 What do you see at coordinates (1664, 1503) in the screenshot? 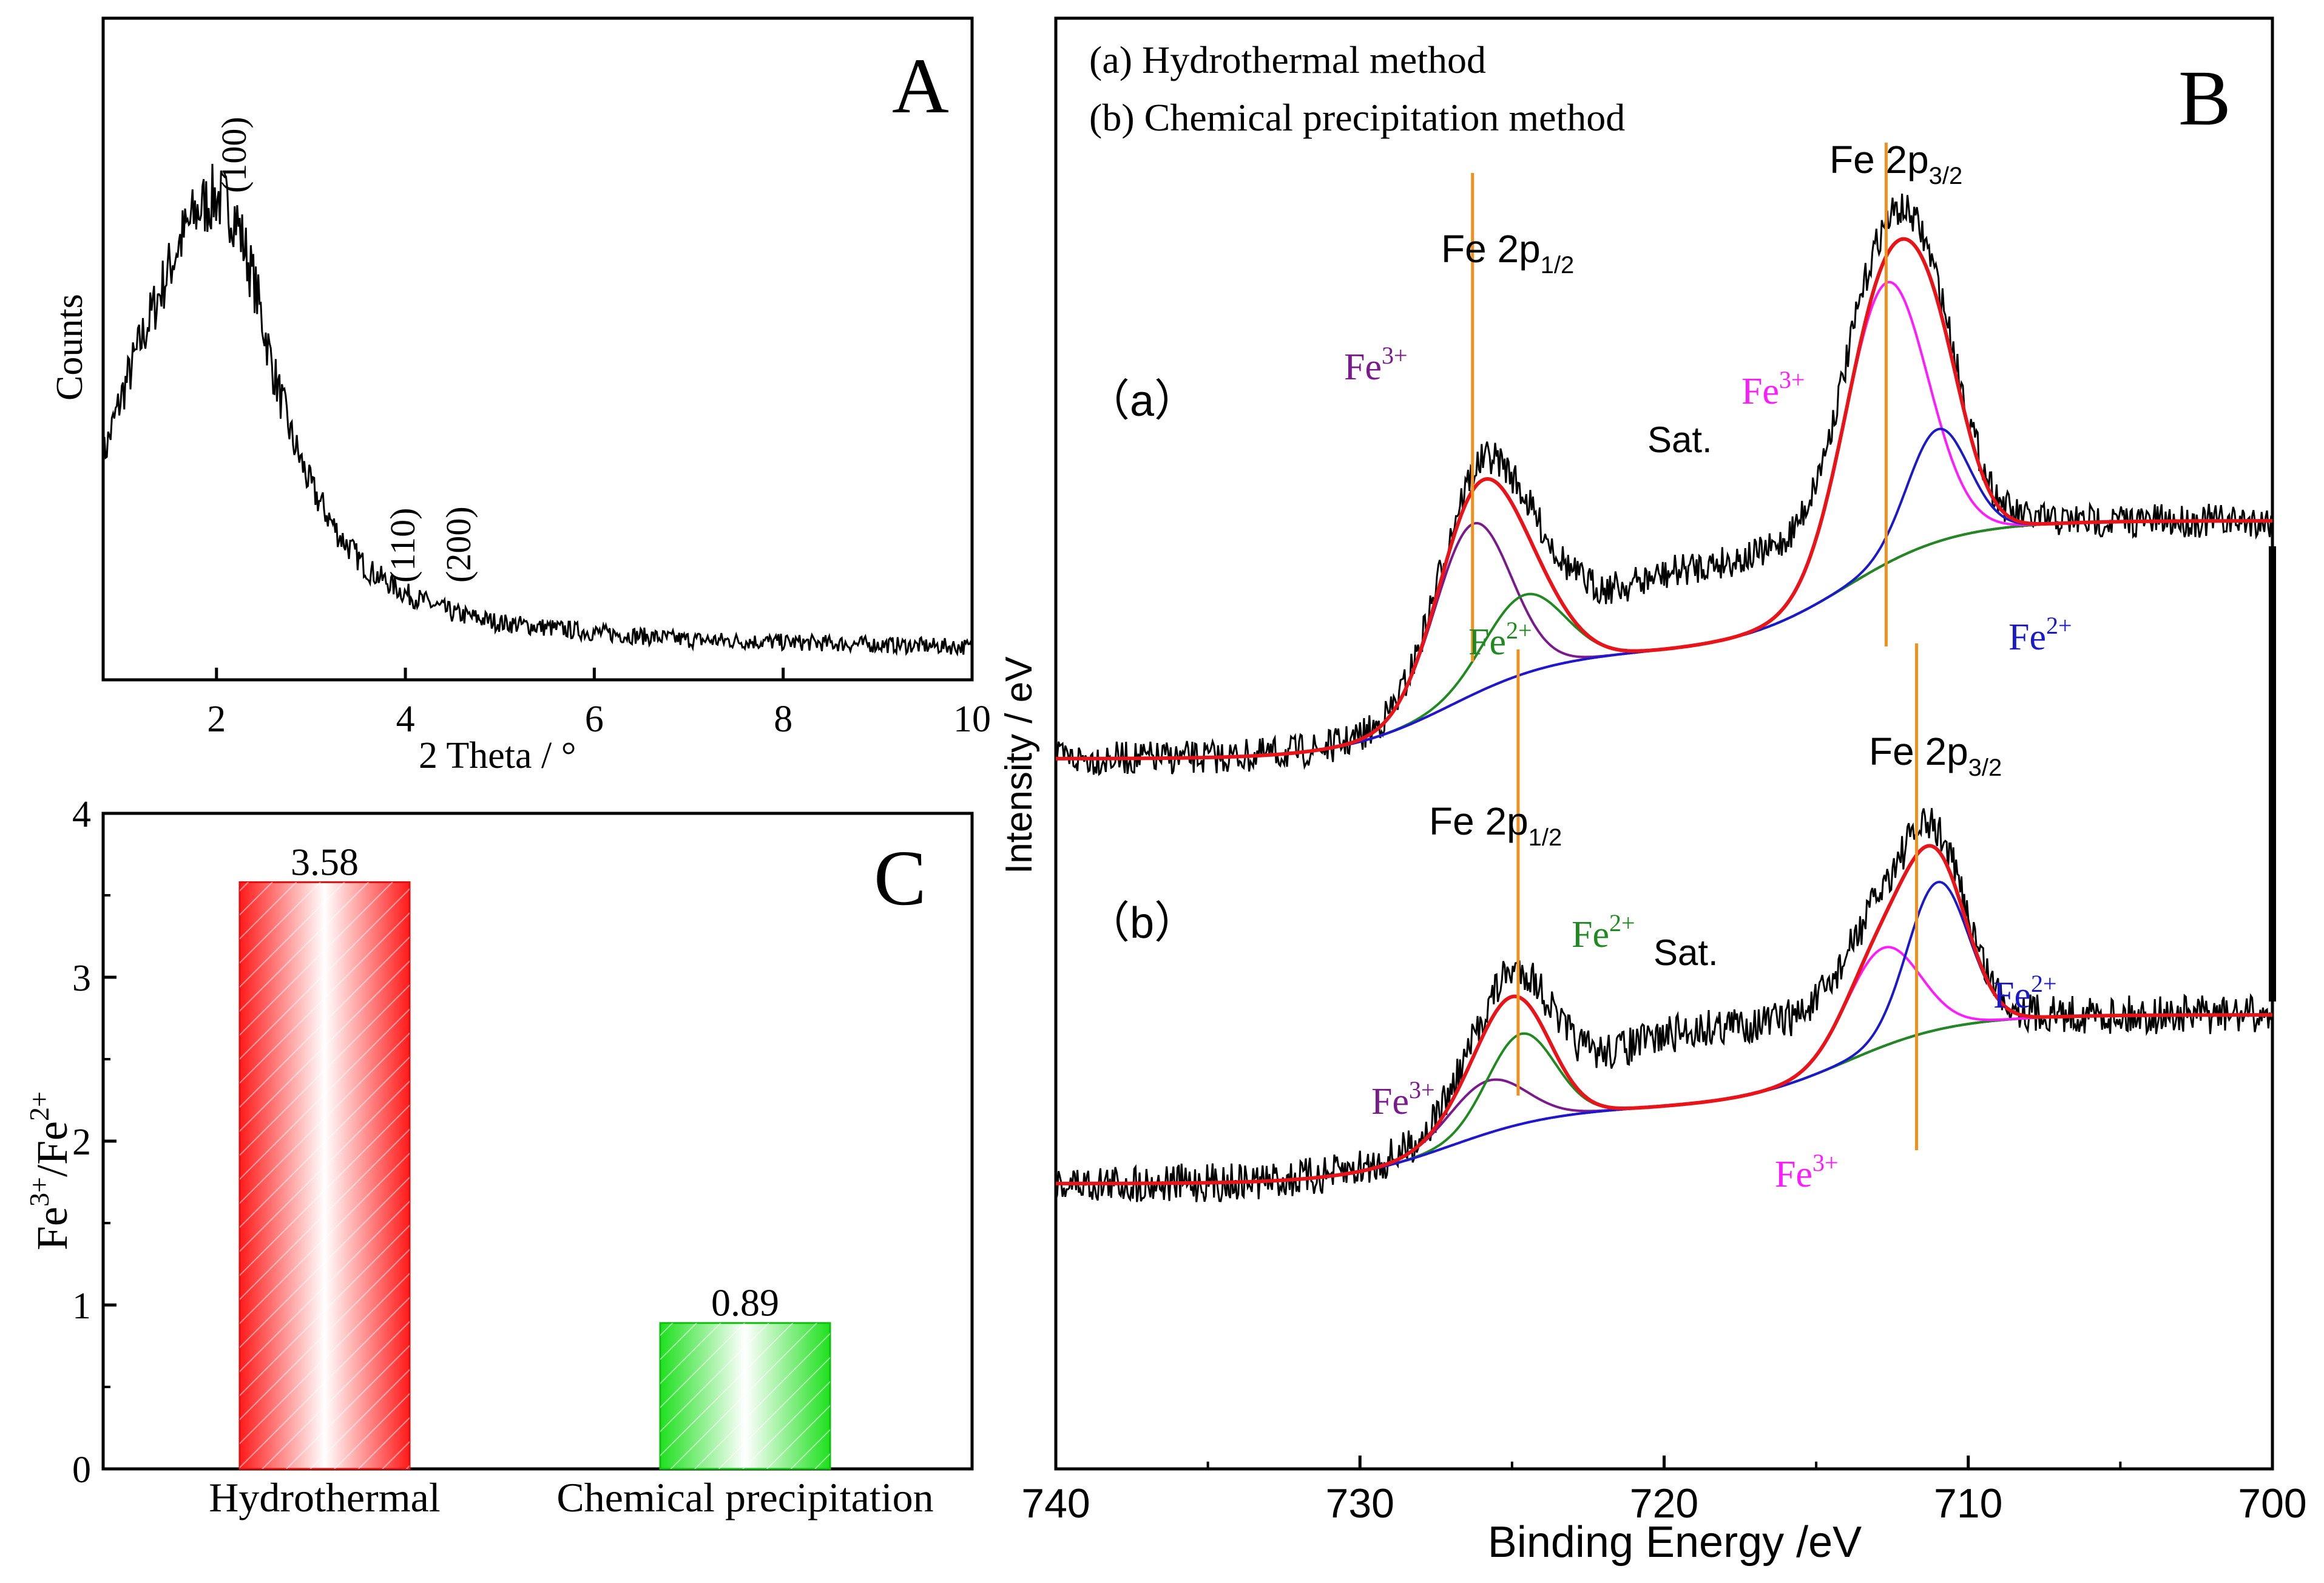
I see `panel-b-x-tick-label: 720` at bounding box center [1664, 1503].